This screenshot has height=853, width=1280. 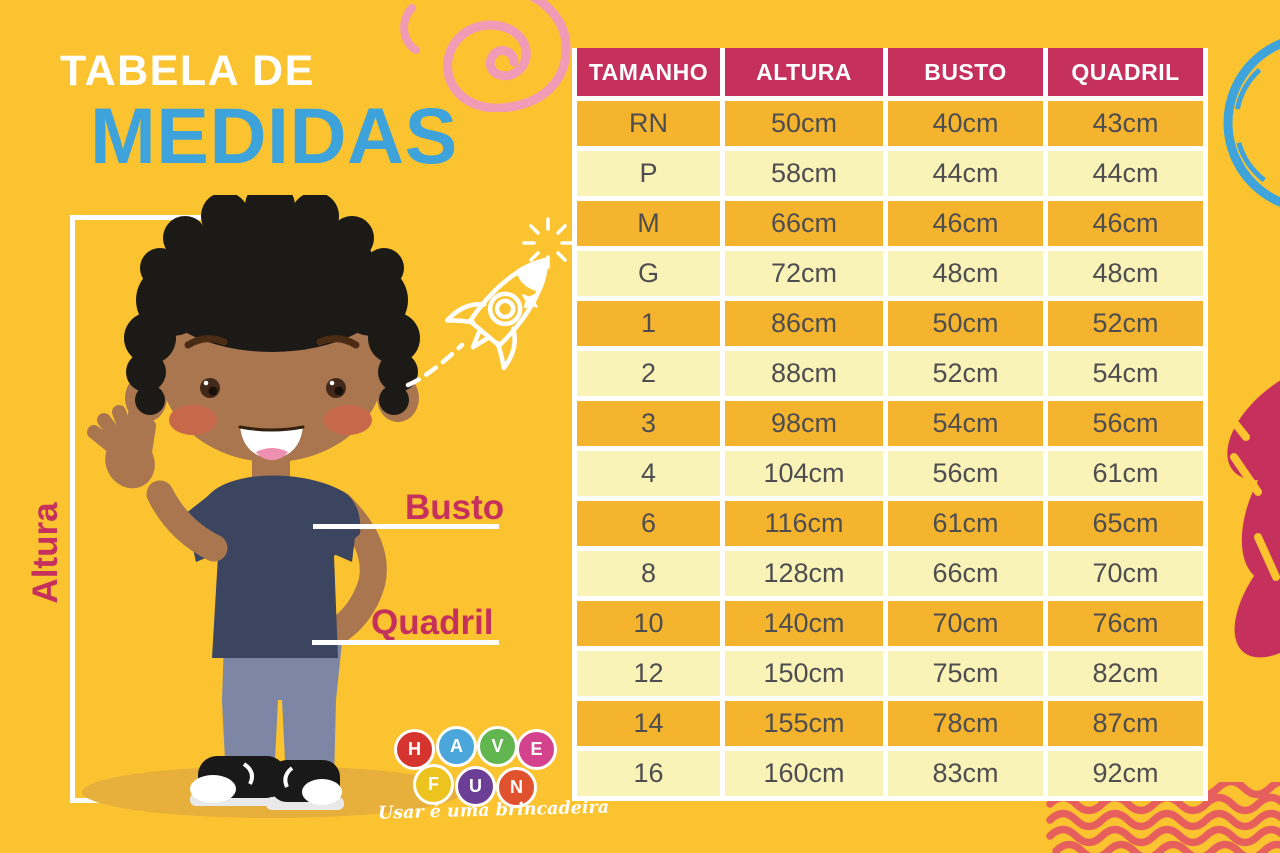 I want to click on rocket-trail, so click(x=435, y=365).